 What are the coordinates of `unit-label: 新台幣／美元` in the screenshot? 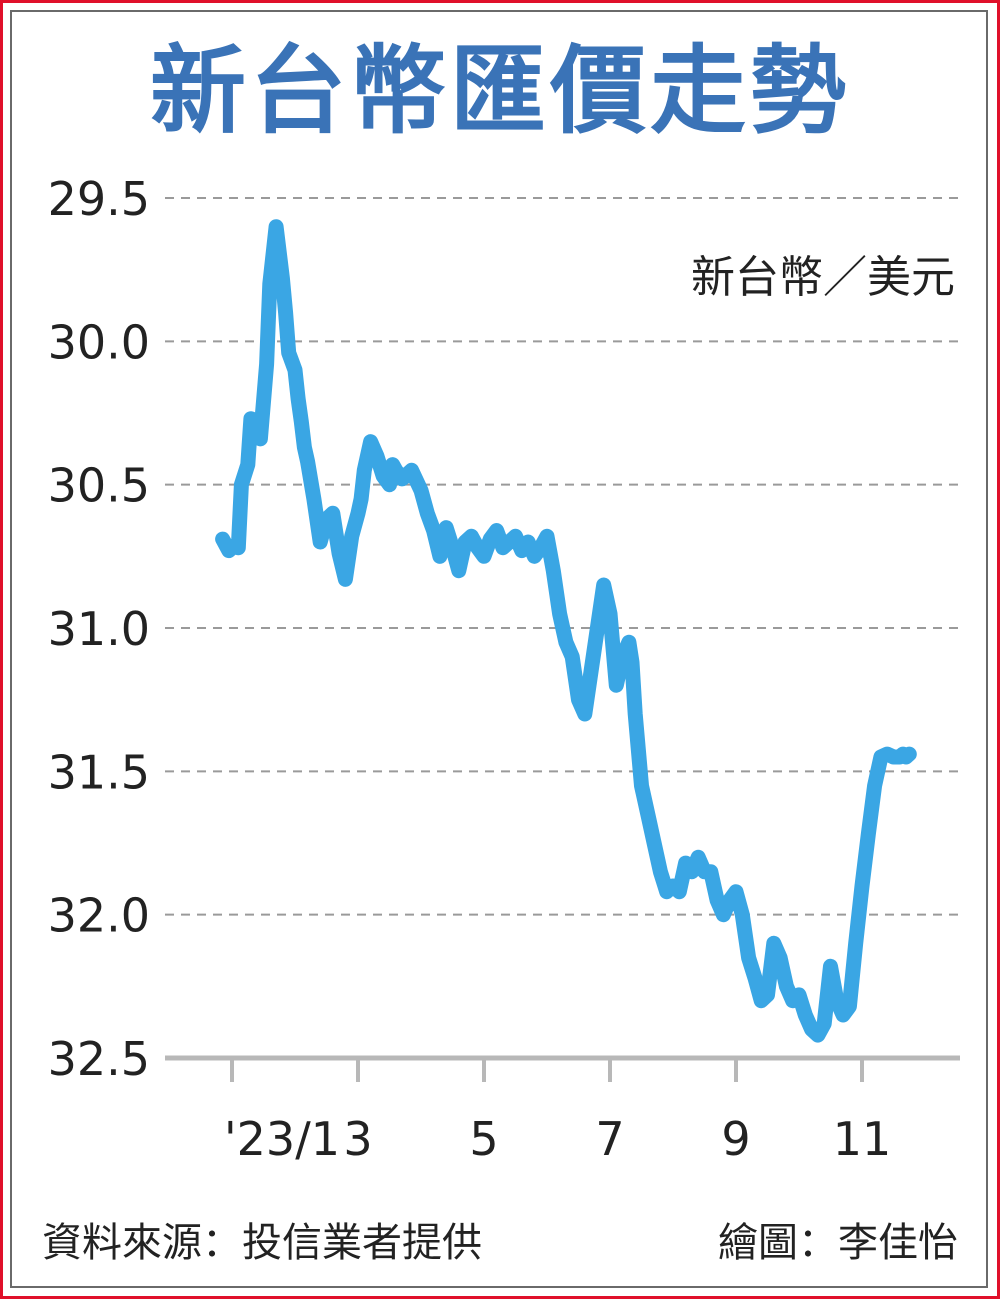 It's located at (823, 277).